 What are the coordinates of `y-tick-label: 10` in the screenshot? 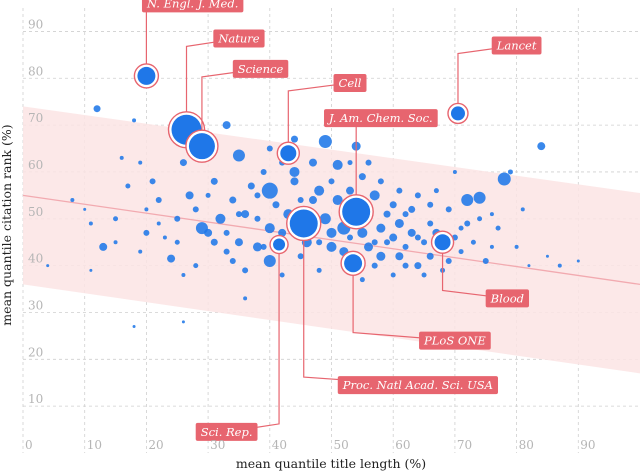 It's located at (35, 399).